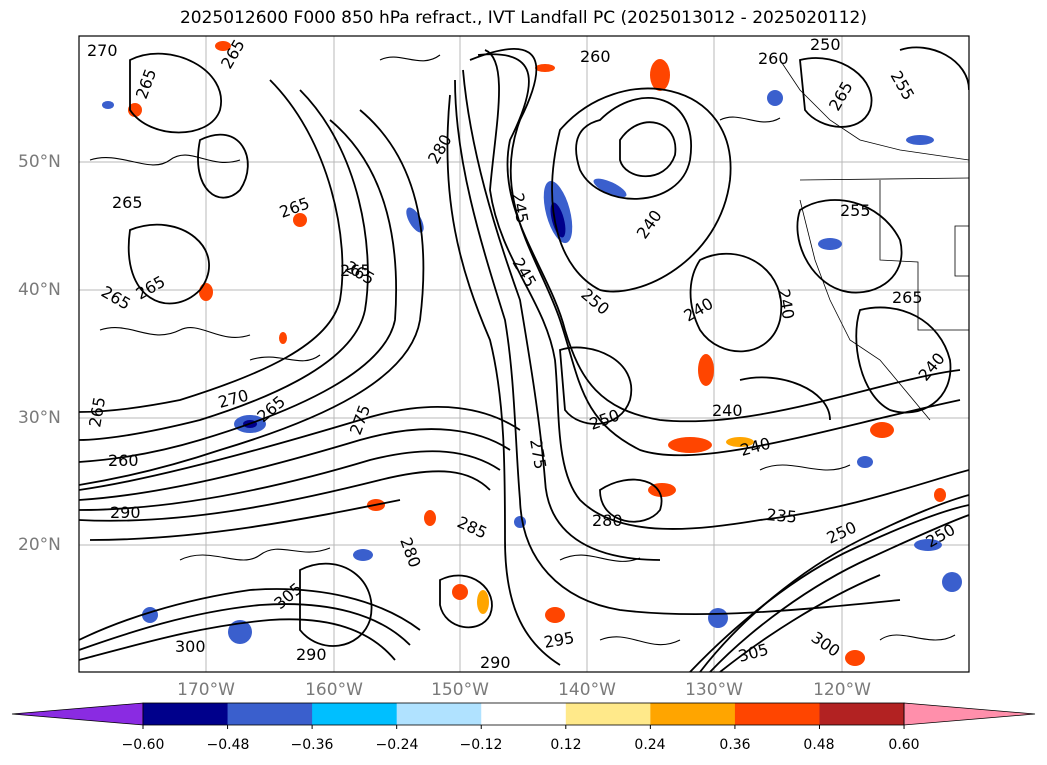  What do you see at coordinates (819, 745) in the screenshot?
I see `colorbar-tick-label: 0.48` at bounding box center [819, 745].